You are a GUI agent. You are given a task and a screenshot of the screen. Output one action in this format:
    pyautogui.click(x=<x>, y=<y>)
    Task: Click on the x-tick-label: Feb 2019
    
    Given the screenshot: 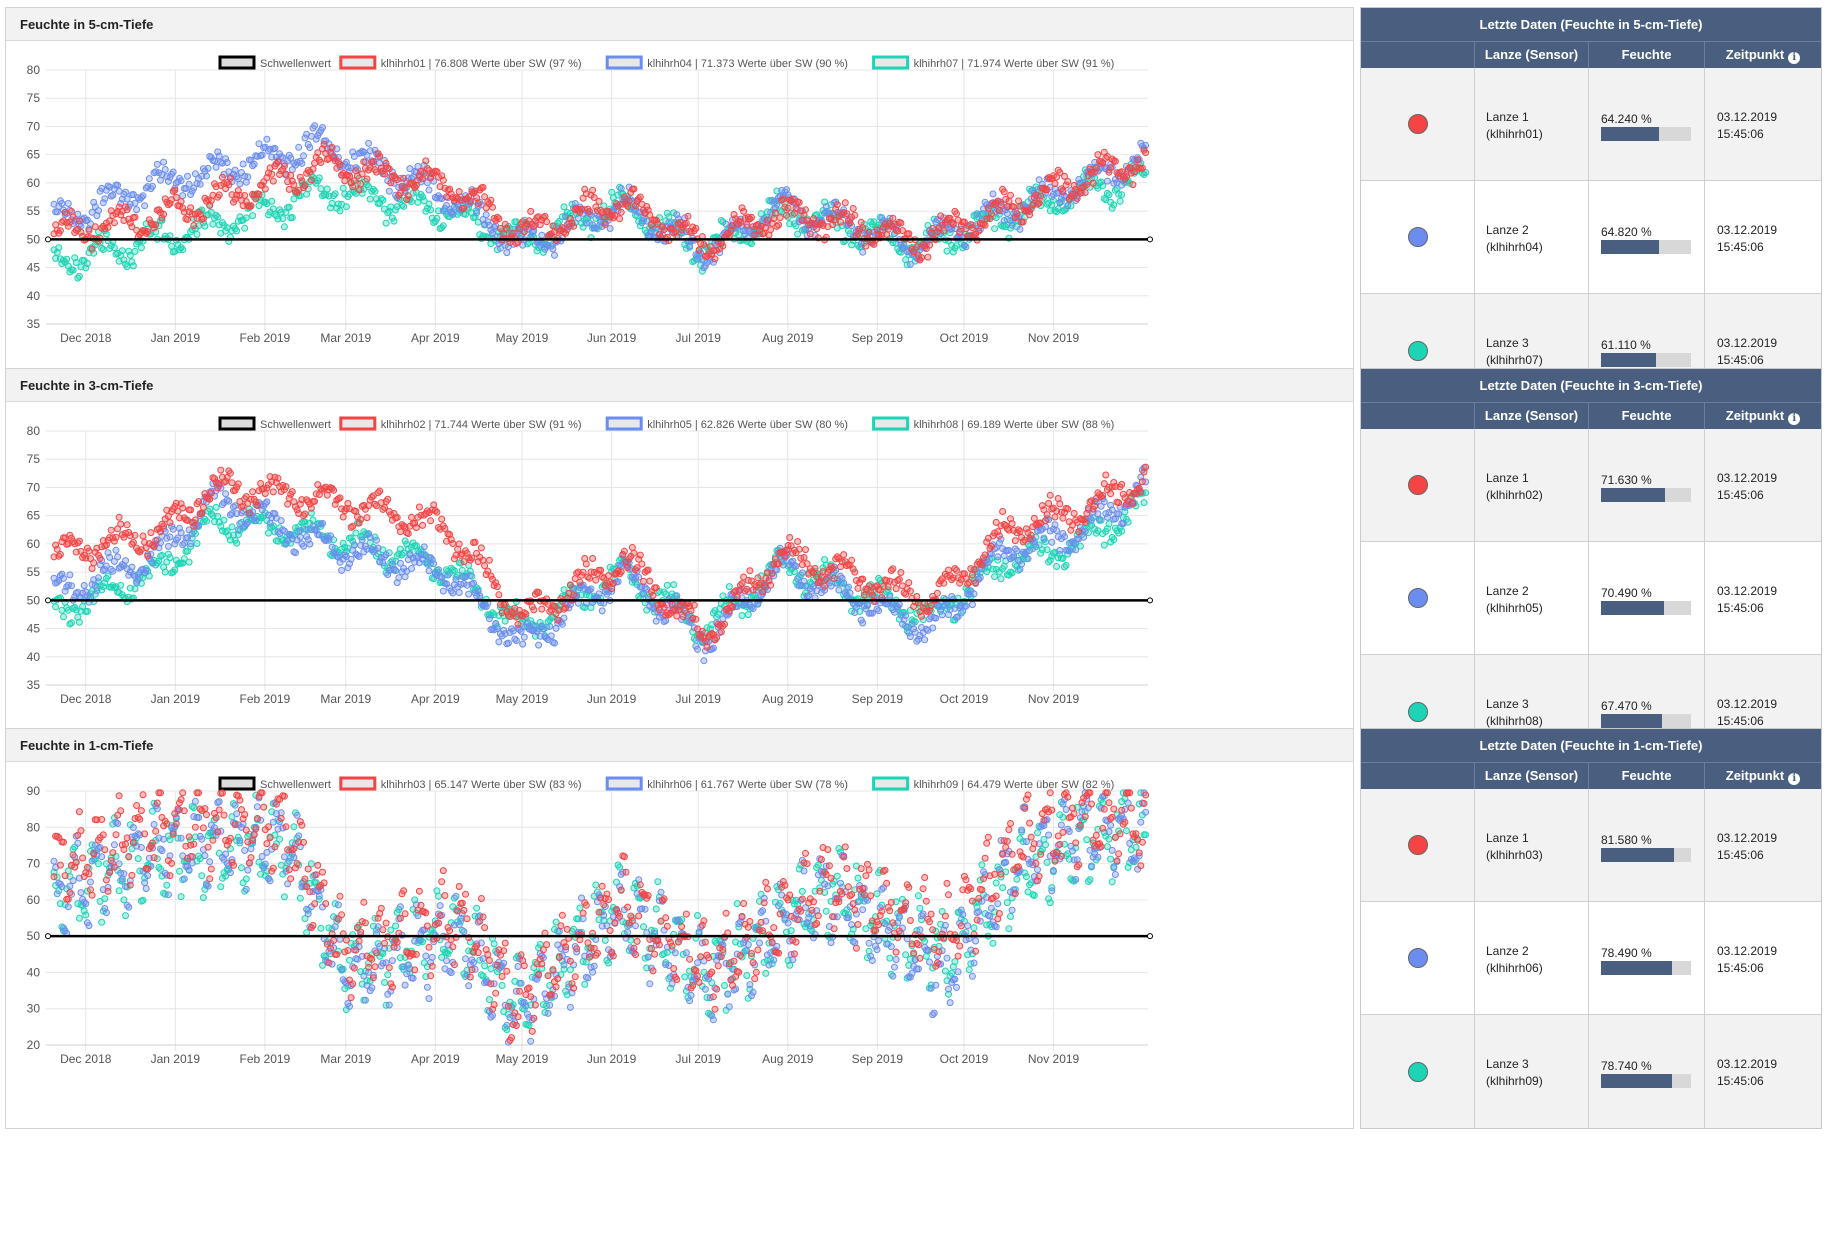 What is the action you would take?
    pyautogui.click(x=265, y=699)
    